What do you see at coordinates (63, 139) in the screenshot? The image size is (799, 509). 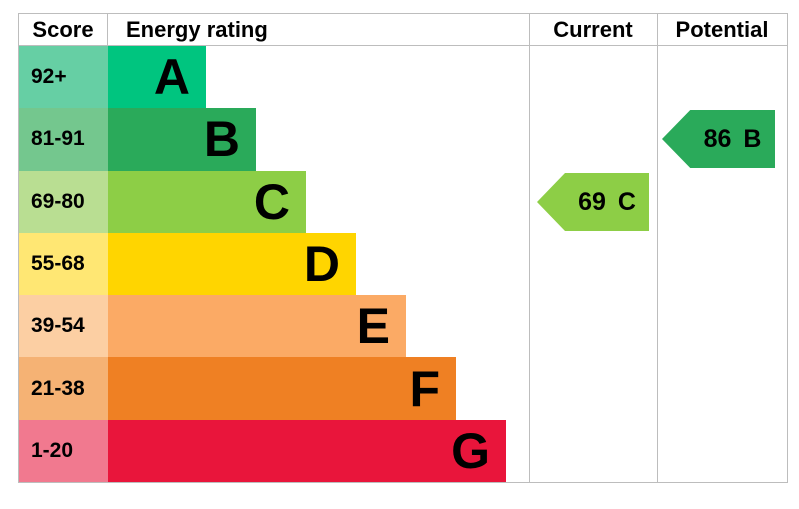 I see `score-range-b: 81-91` at bounding box center [63, 139].